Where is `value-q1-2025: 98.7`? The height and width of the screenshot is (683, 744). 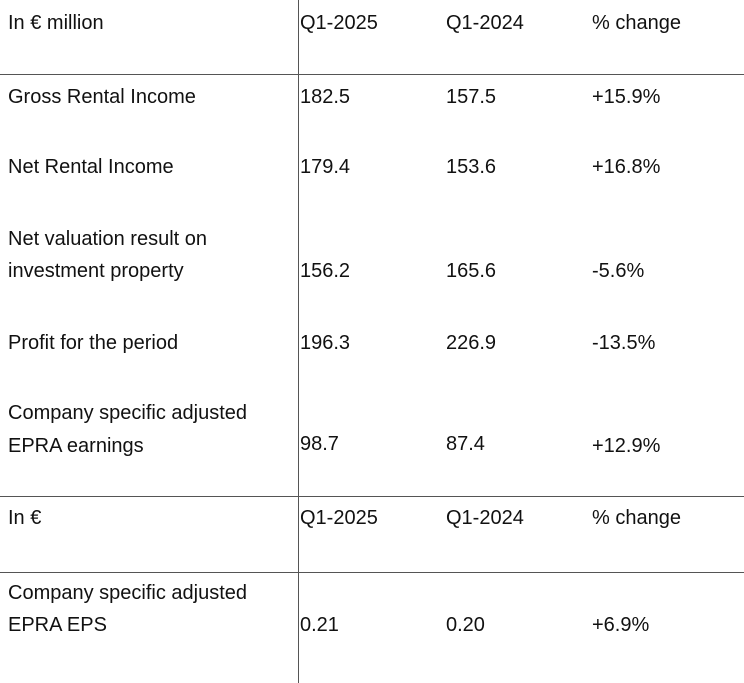 value-q1-2025: 98.7 is located at coordinates (319, 444).